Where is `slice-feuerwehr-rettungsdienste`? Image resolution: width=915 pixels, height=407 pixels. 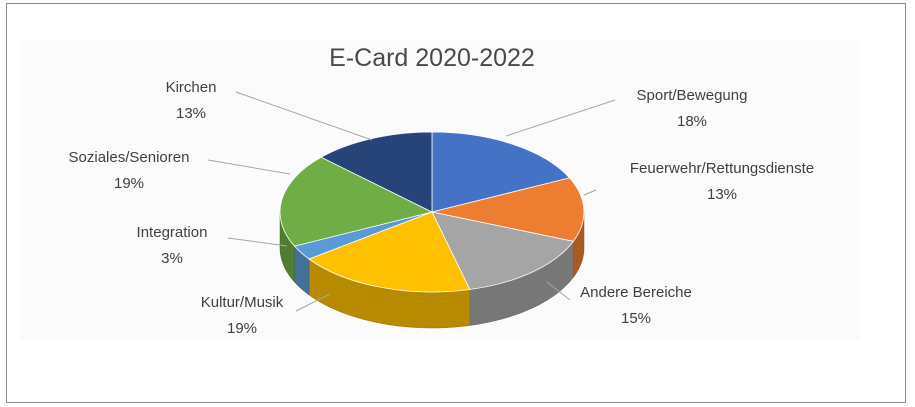 slice-feuerwehr-rettungsdienste is located at coordinates (508, 209).